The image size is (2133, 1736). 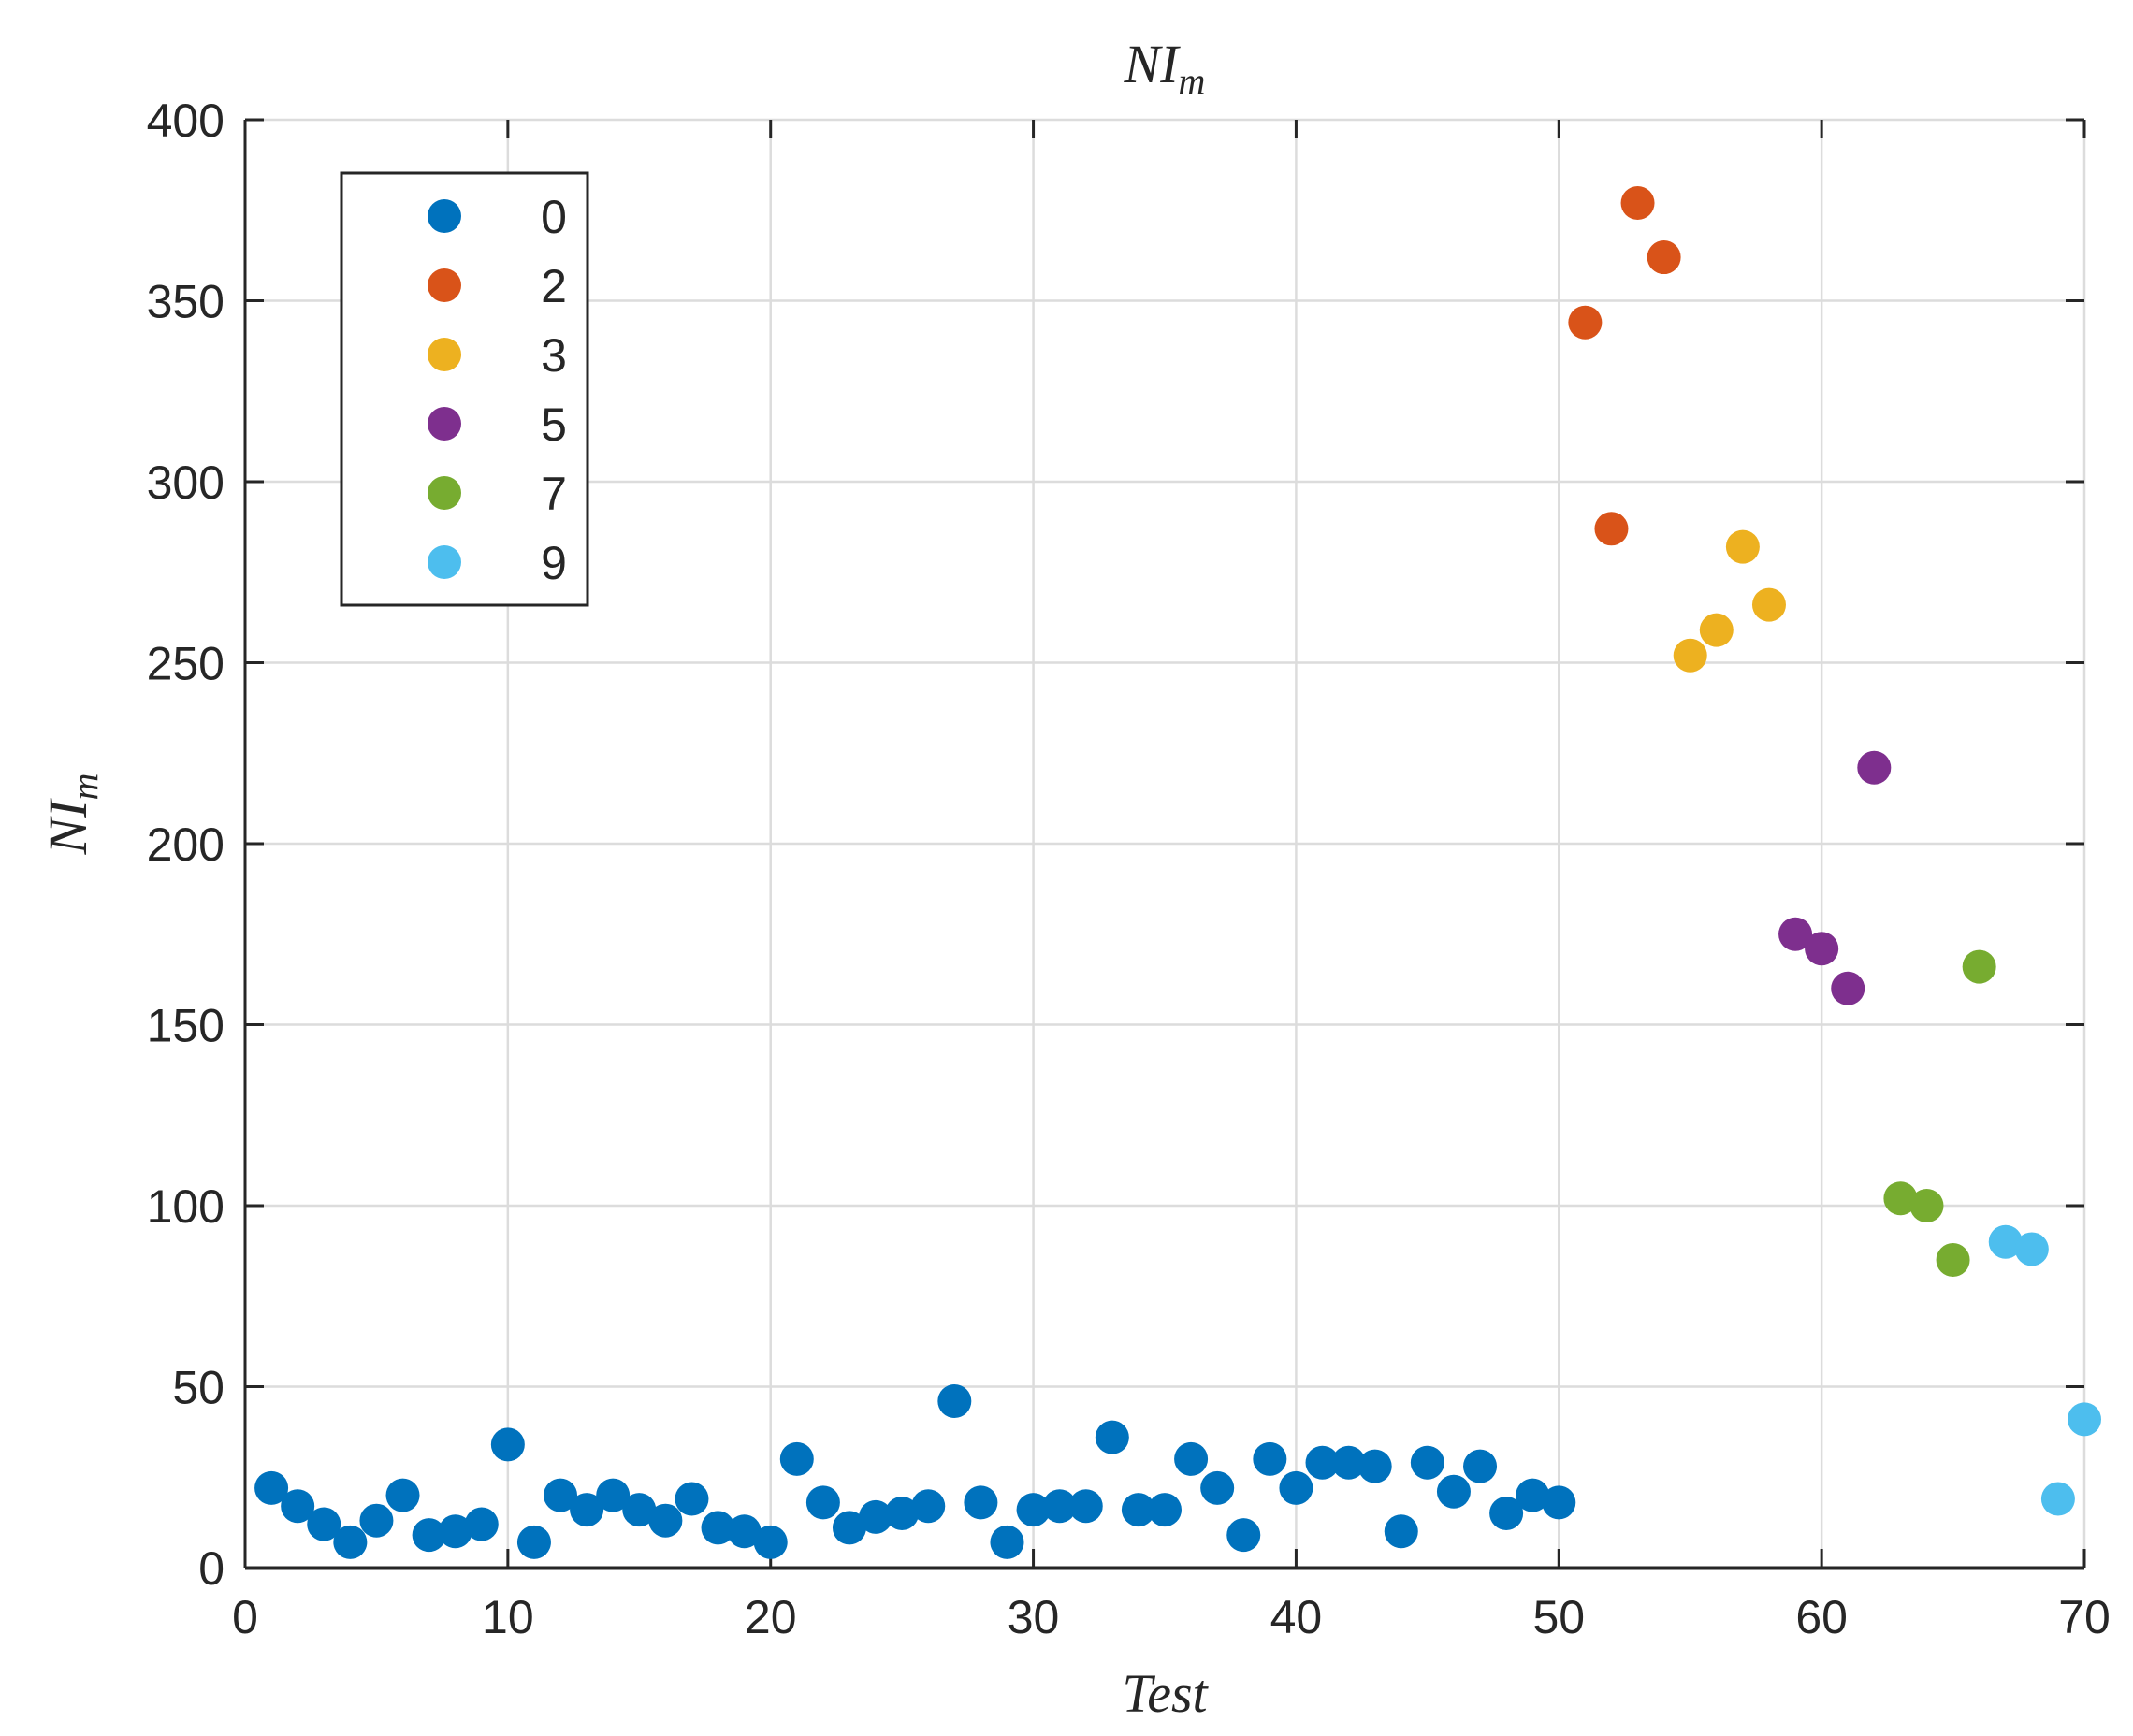 I want to click on x-tick-label: 50, so click(x=1558, y=1617).